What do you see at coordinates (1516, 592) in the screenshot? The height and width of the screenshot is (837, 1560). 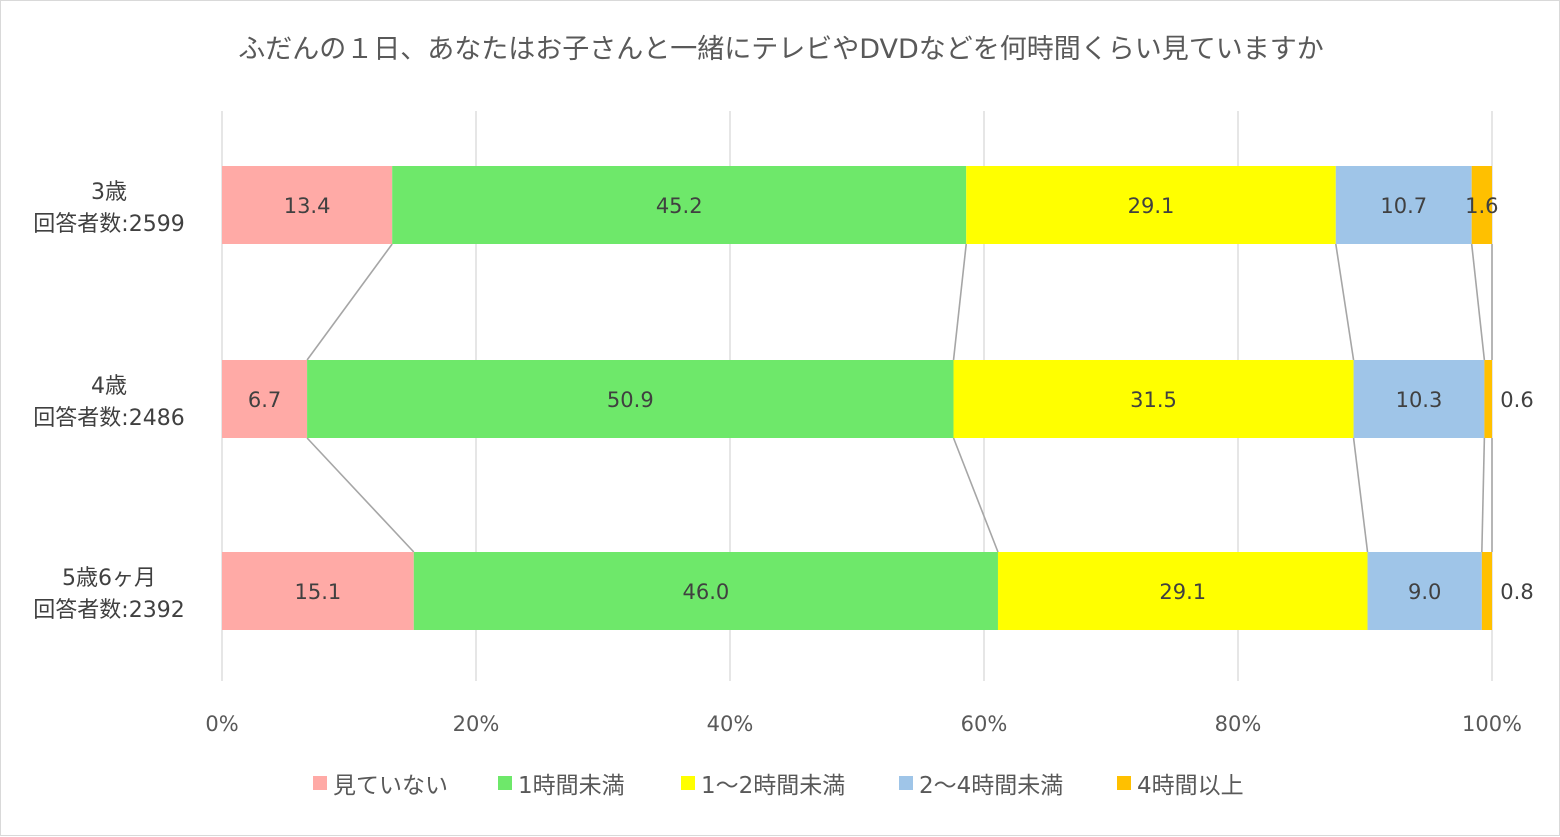 I see `data-label: 0.8` at bounding box center [1516, 592].